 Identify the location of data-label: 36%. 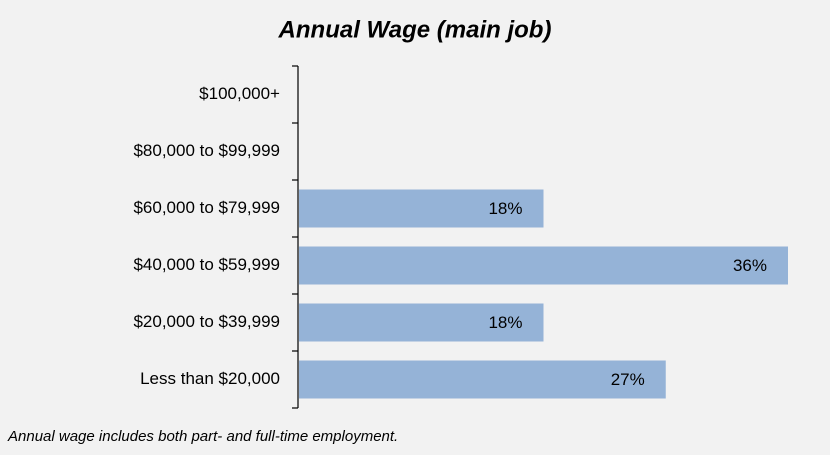
(750, 265).